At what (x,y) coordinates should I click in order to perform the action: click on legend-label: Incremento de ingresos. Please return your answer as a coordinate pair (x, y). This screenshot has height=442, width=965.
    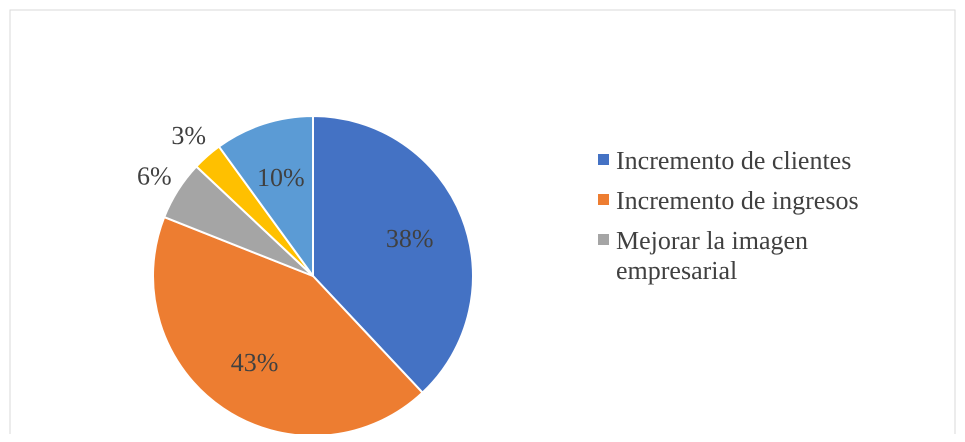
    Looking at the image, I should click on (737, 201).